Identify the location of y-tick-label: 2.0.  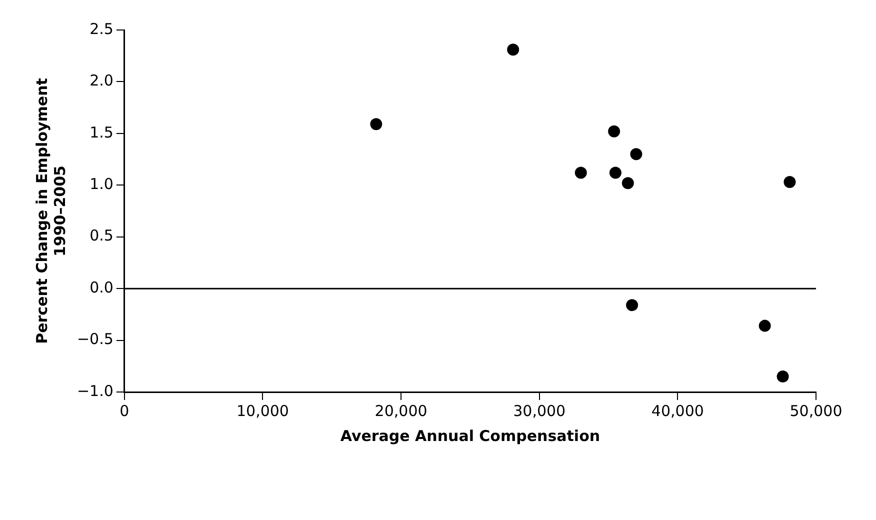
(102, 81).